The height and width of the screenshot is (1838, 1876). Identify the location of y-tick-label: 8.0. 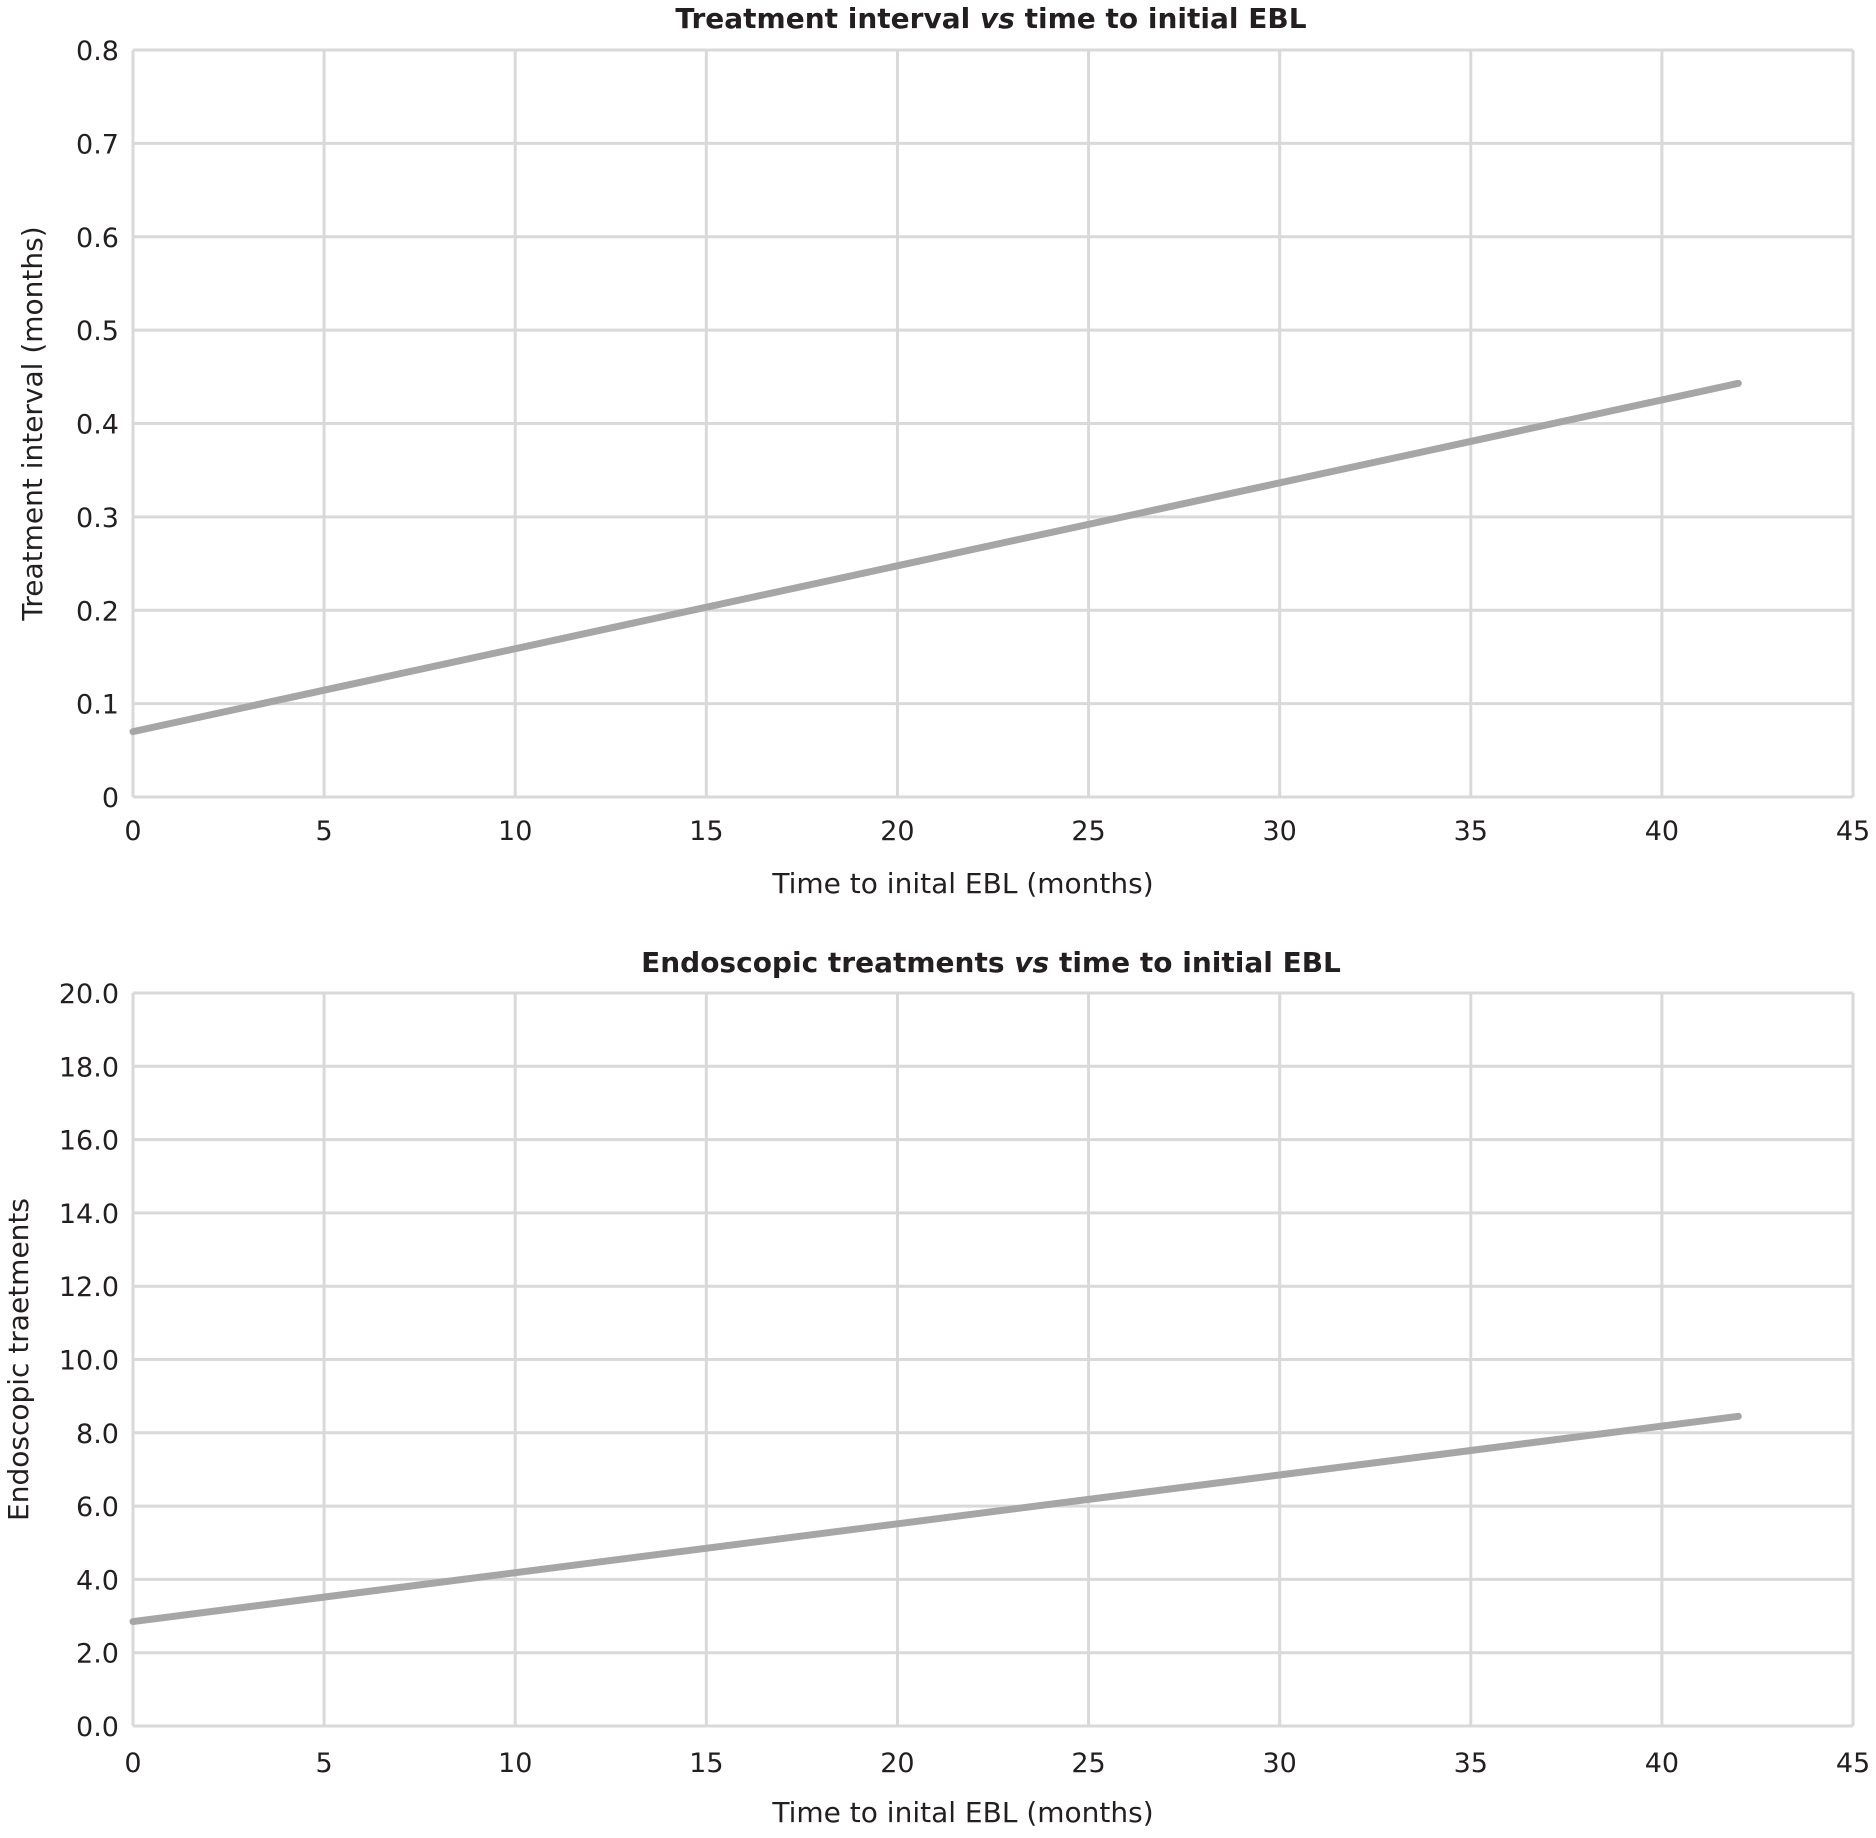
(97, 1434).